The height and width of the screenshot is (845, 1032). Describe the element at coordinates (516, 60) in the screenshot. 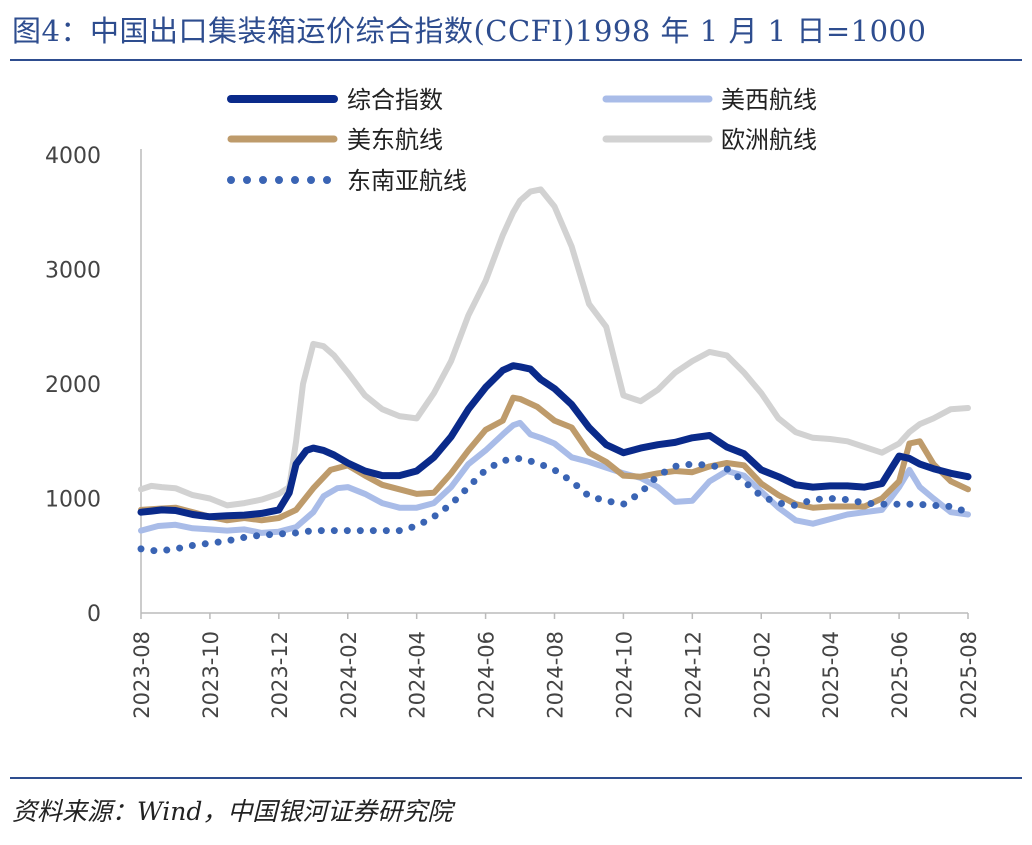

I see `title-rule` at that location.